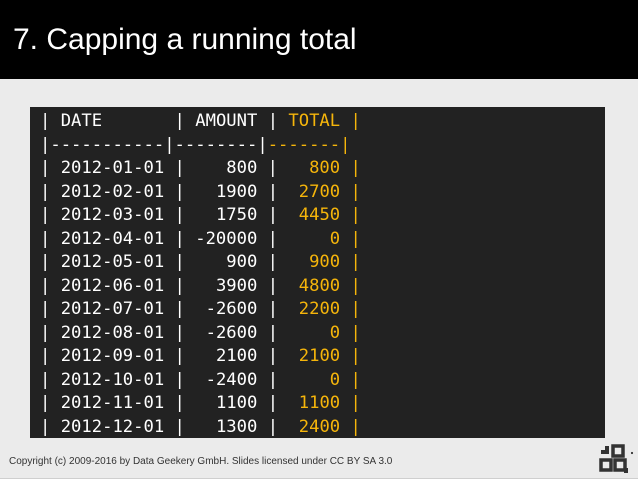 This screenshot has width=638, height=479. Describe the element at coordinates (231, 379) in the screenshot. I see `cell-amount: -2400` at that location.